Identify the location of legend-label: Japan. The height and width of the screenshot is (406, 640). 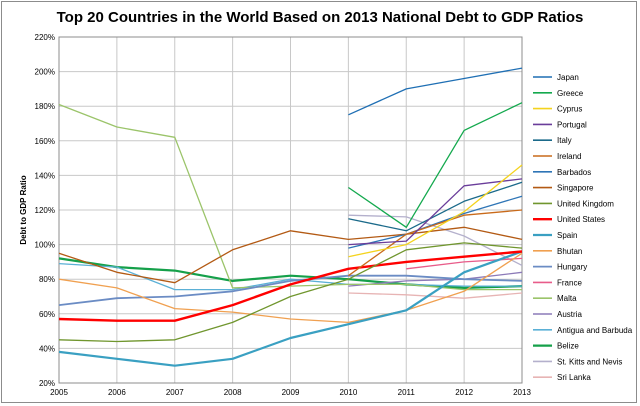
(568, 77).